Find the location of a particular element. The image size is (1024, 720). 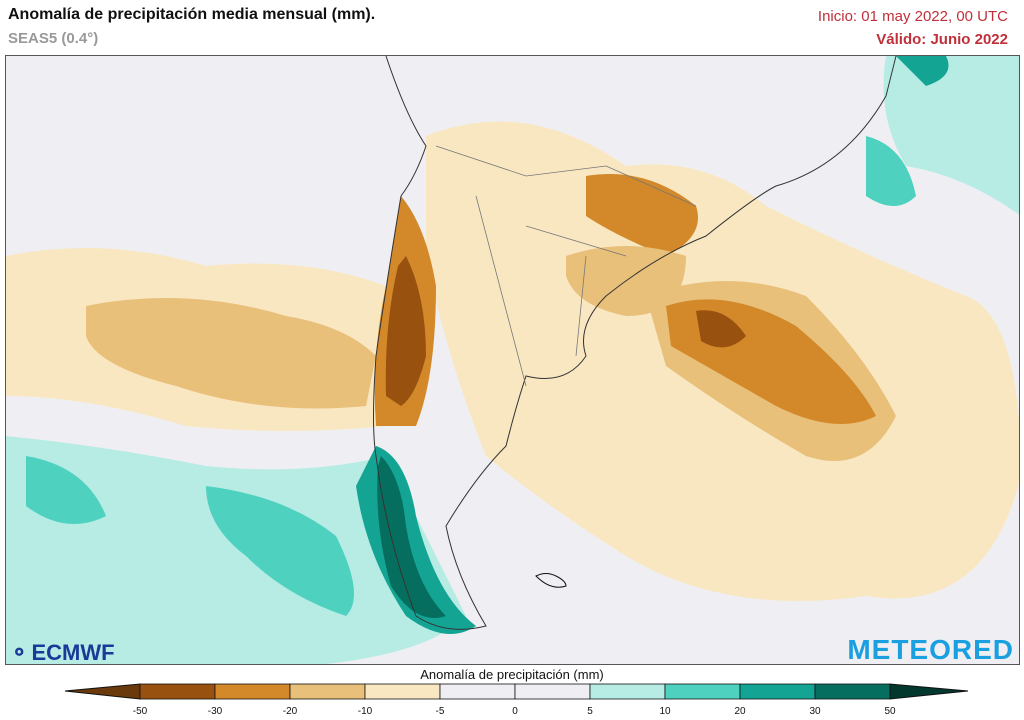

init-date: Inicio: 01 may 2022, 00 UTC is located at coordinates (912, 16).